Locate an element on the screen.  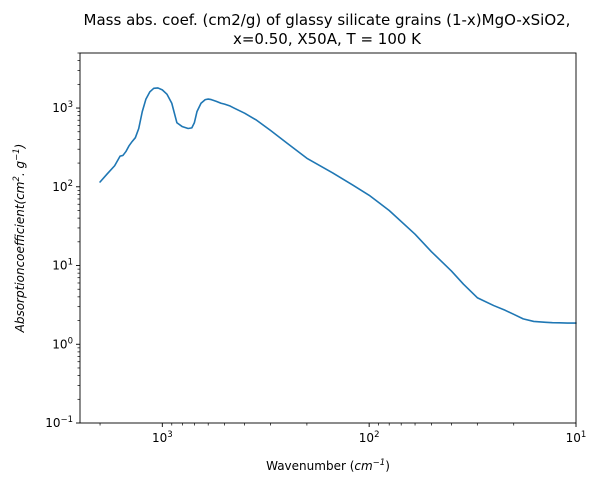
y-axis-label-exp-1: 2 is located at coordinates (17, 178).